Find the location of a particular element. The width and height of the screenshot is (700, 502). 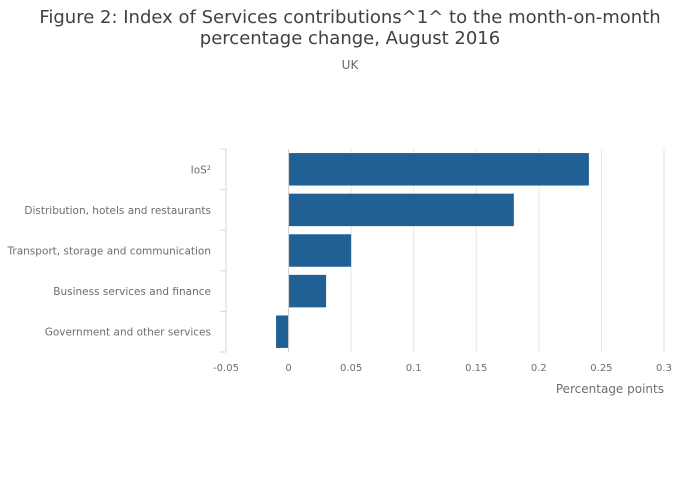

x-tick-label: 0.15 is located at coordinates (476, 368).